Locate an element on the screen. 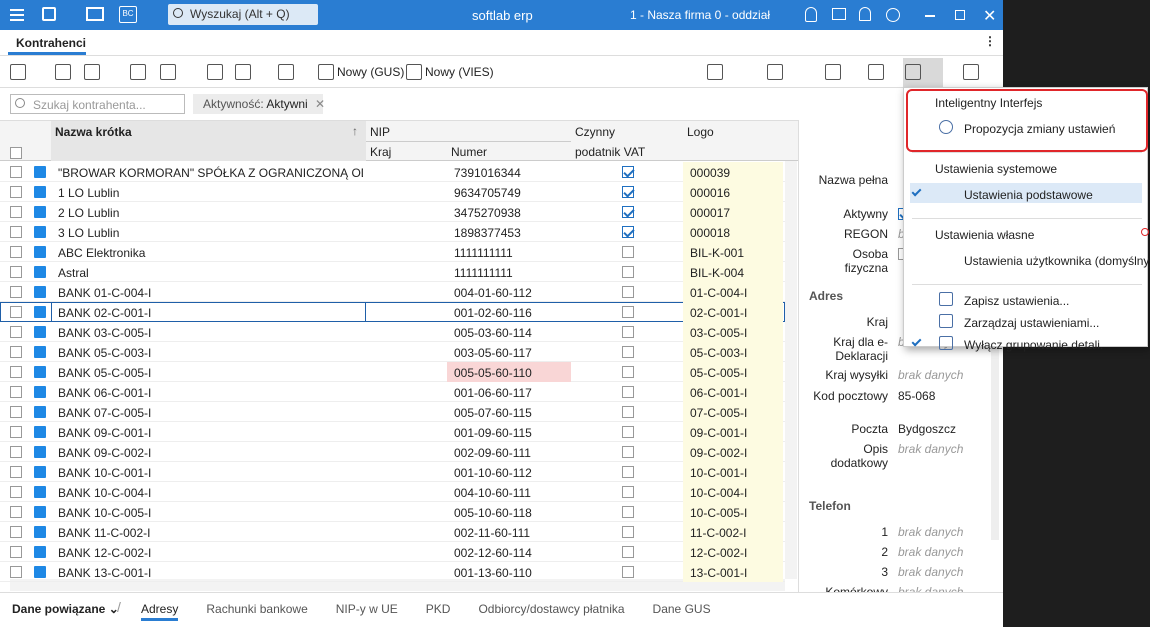  tab-title: Kontrahenci is located at coordinates (51, 43).